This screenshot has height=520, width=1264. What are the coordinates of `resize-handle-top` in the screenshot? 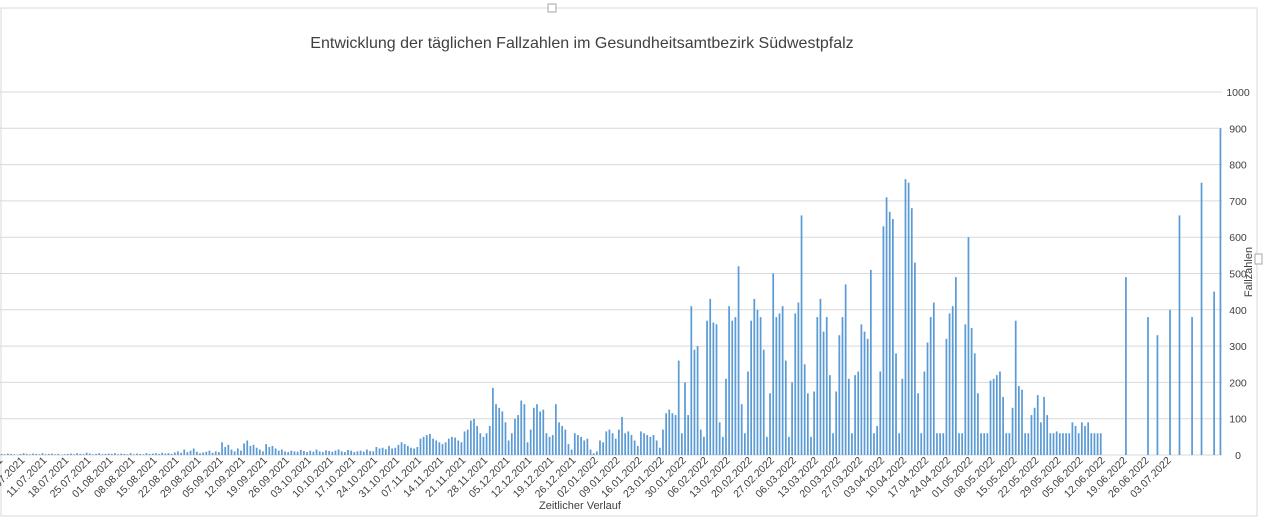 It's located at (552, 8).